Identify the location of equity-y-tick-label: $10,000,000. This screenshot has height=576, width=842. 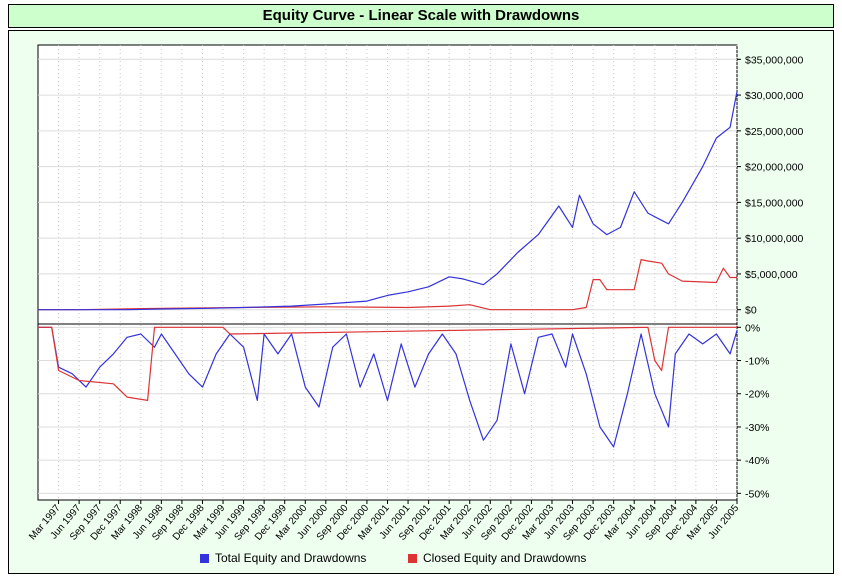
(774, 239).